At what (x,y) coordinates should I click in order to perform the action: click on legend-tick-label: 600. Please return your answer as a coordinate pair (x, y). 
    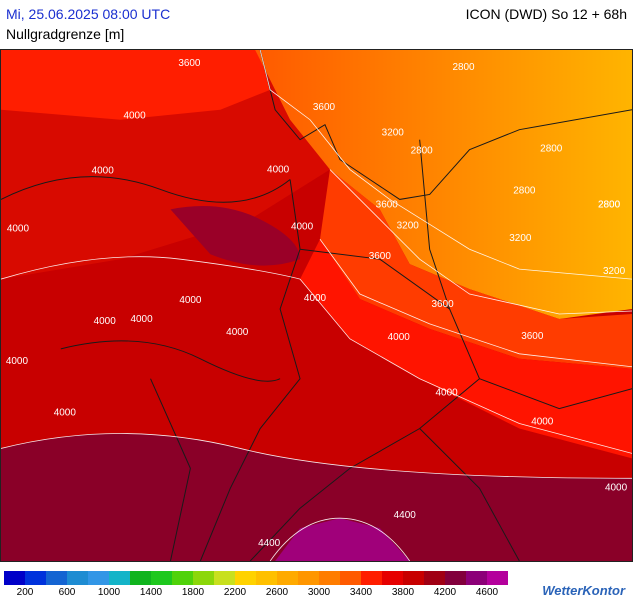
    Looking at the image, I should click on (67, 592).